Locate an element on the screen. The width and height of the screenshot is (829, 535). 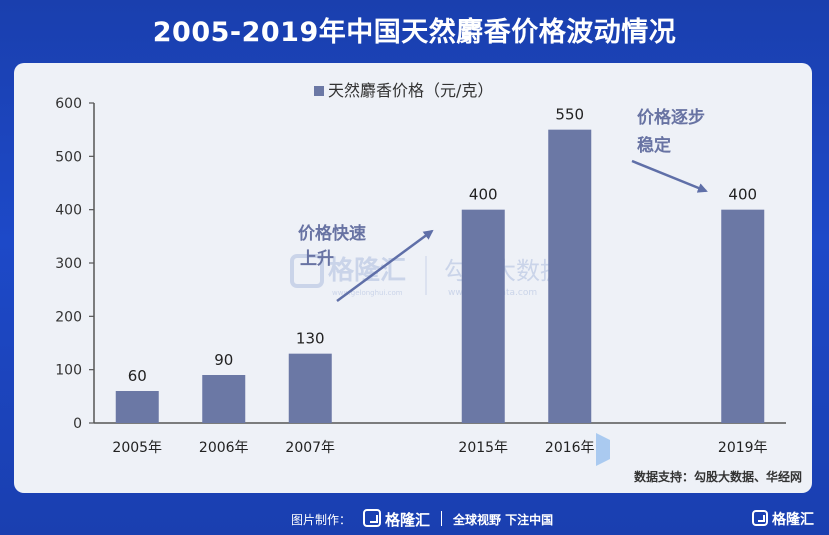
y-tick-label: 0 is located at coordinates (77, 424).